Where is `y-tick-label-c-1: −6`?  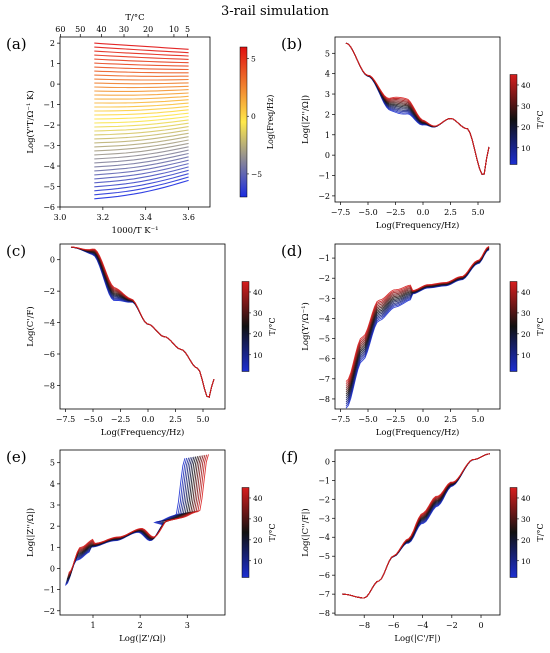
y-tick-label-c-1: −6 is located at coordinates (49, 354).